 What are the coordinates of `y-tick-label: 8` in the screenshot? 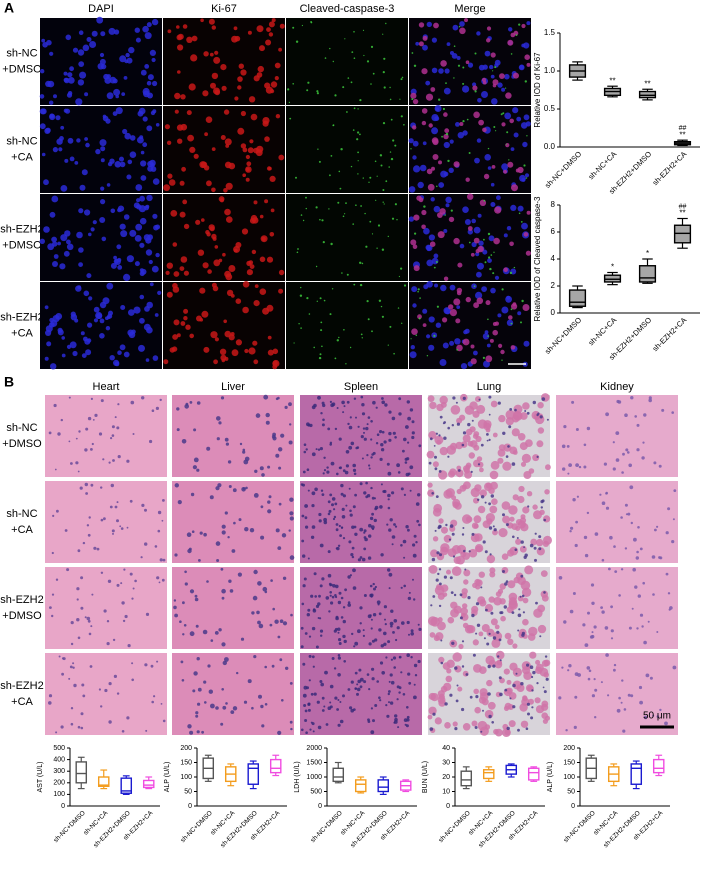 It's located at (553, 204).